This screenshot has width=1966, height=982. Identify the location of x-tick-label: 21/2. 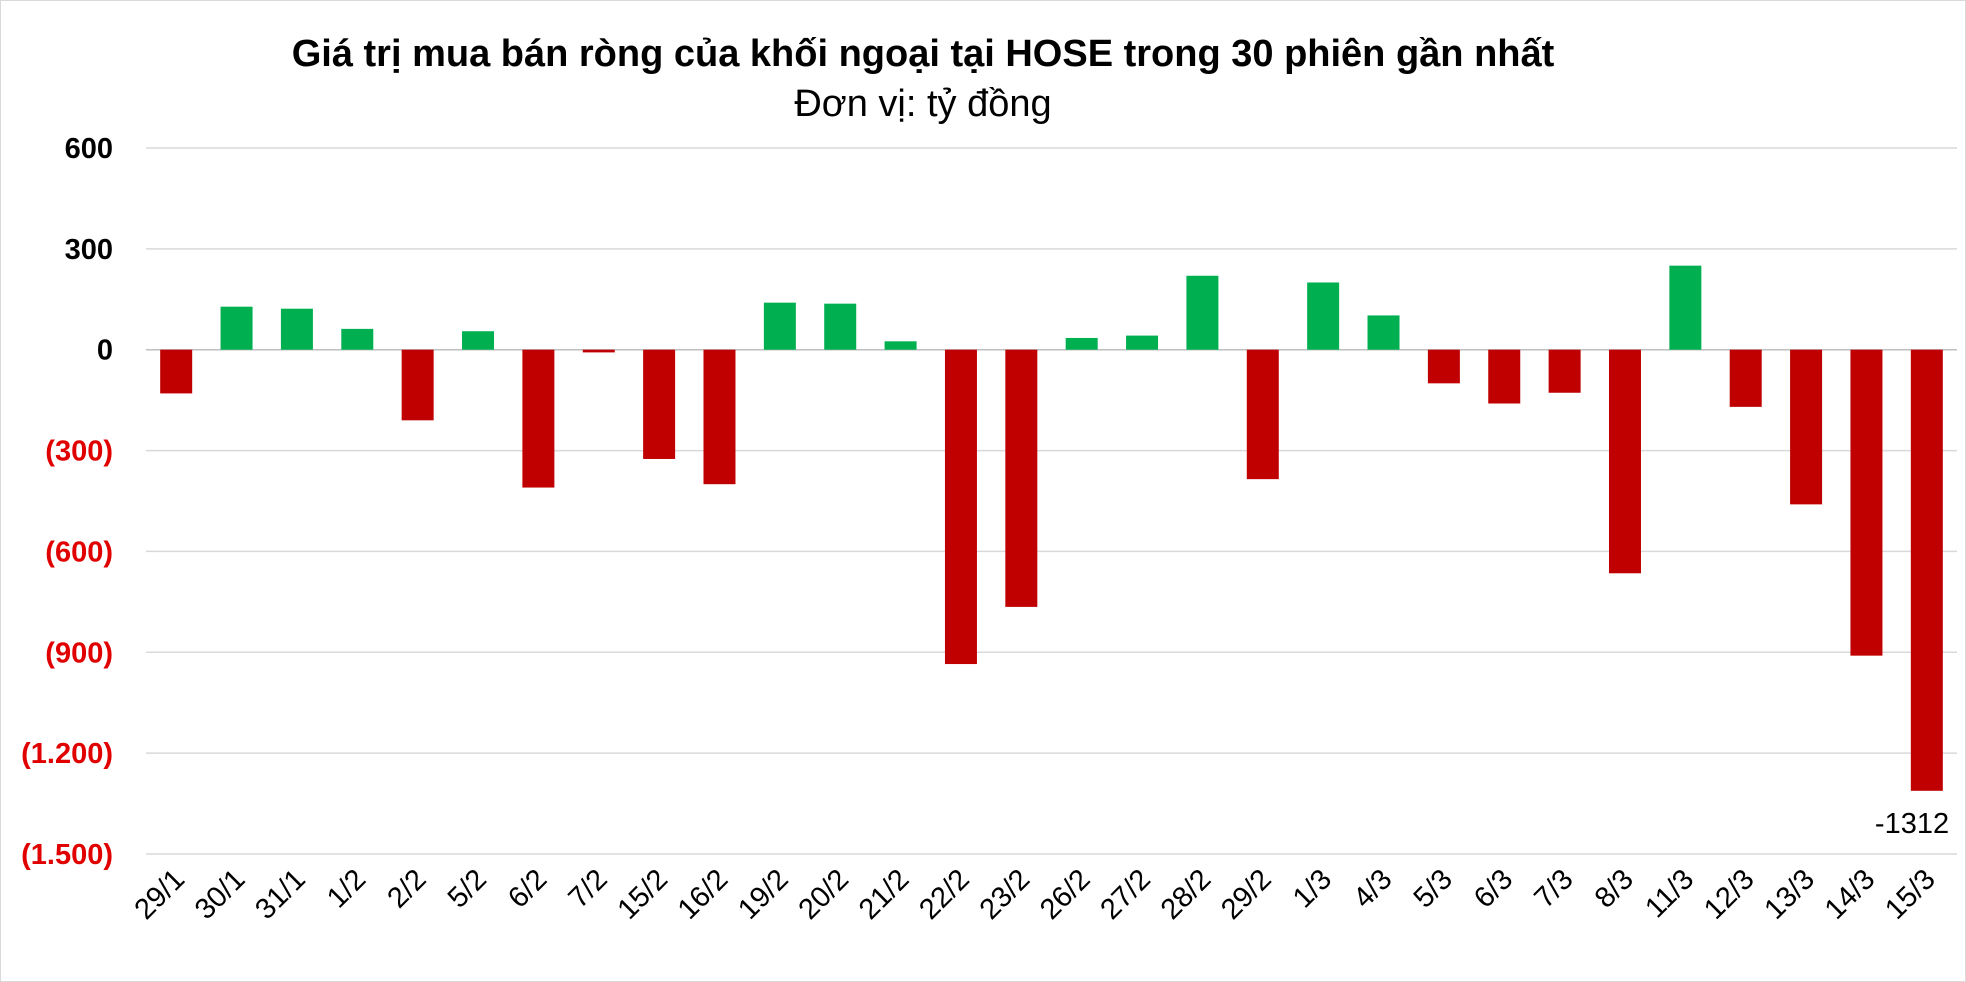
(884, 894).